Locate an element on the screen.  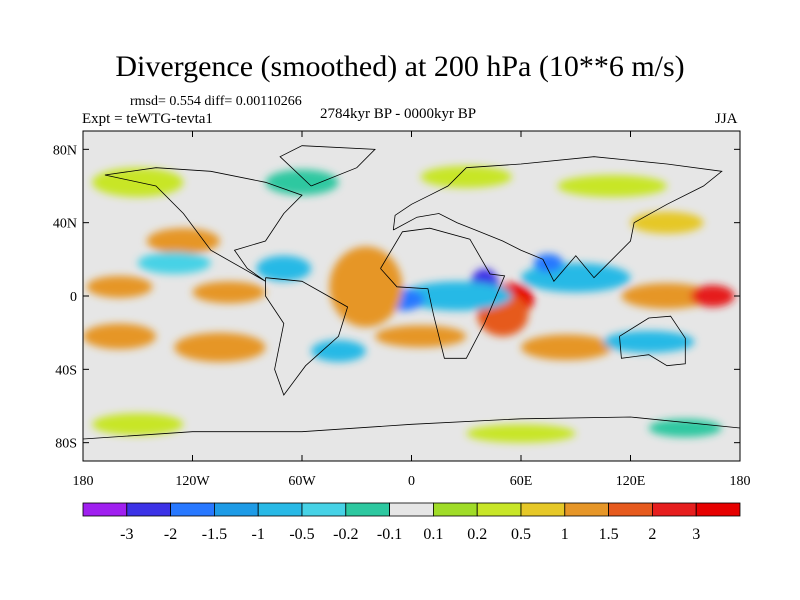
y-tick-label: 40N is located at coordinates (65, 224).